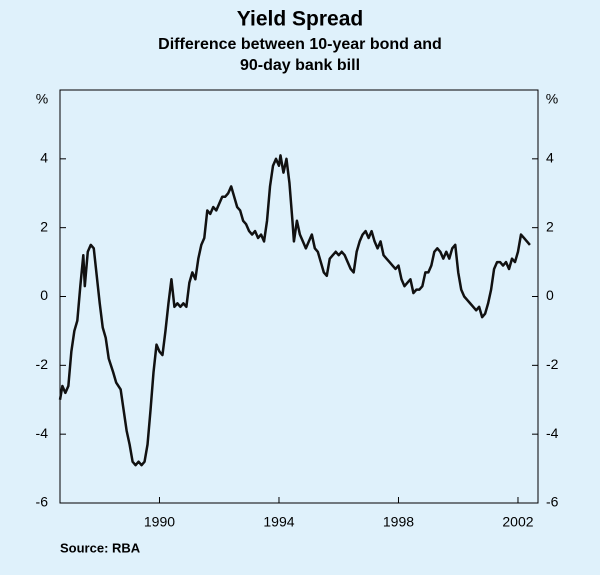 The height and width of the screenshot is (575, 600). Describe the element at coordinates (552, 502) in the screenshot. I see `y2-tick-label: -6` at that location.